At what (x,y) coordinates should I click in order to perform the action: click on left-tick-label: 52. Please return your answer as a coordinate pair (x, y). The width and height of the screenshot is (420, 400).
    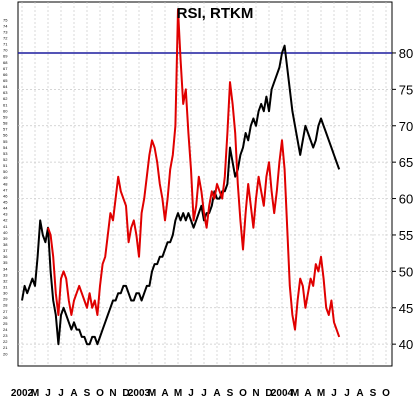
    Looking at the image, I should click on (5, 159).